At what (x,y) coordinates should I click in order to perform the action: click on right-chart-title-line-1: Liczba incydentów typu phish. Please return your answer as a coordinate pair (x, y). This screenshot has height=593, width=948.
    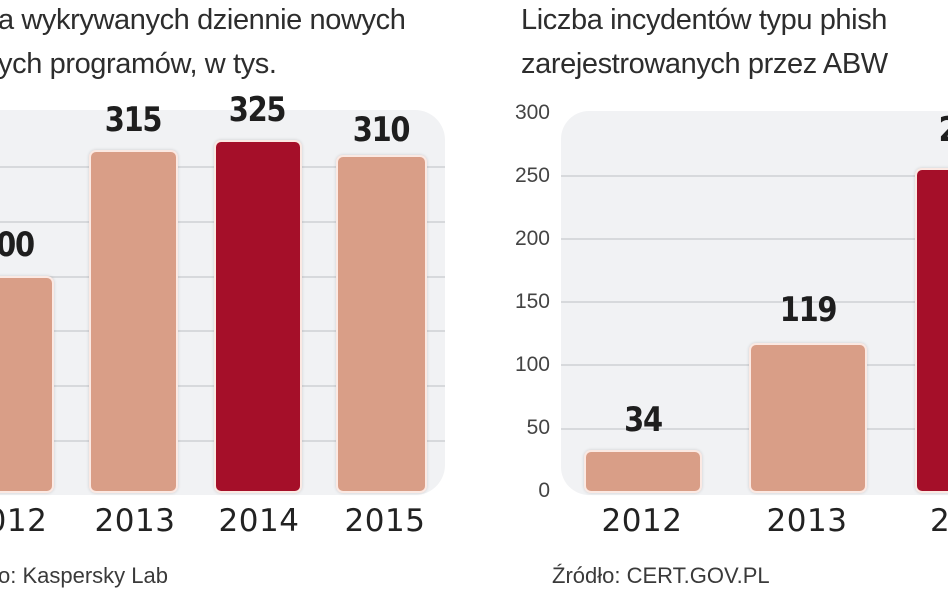
    Looking at the image, I should click on (704, 20).